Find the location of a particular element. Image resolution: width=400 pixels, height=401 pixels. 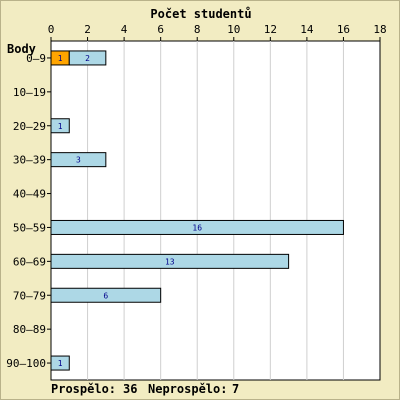

x-tick-label: 16 is located at coordinates (343, 29).